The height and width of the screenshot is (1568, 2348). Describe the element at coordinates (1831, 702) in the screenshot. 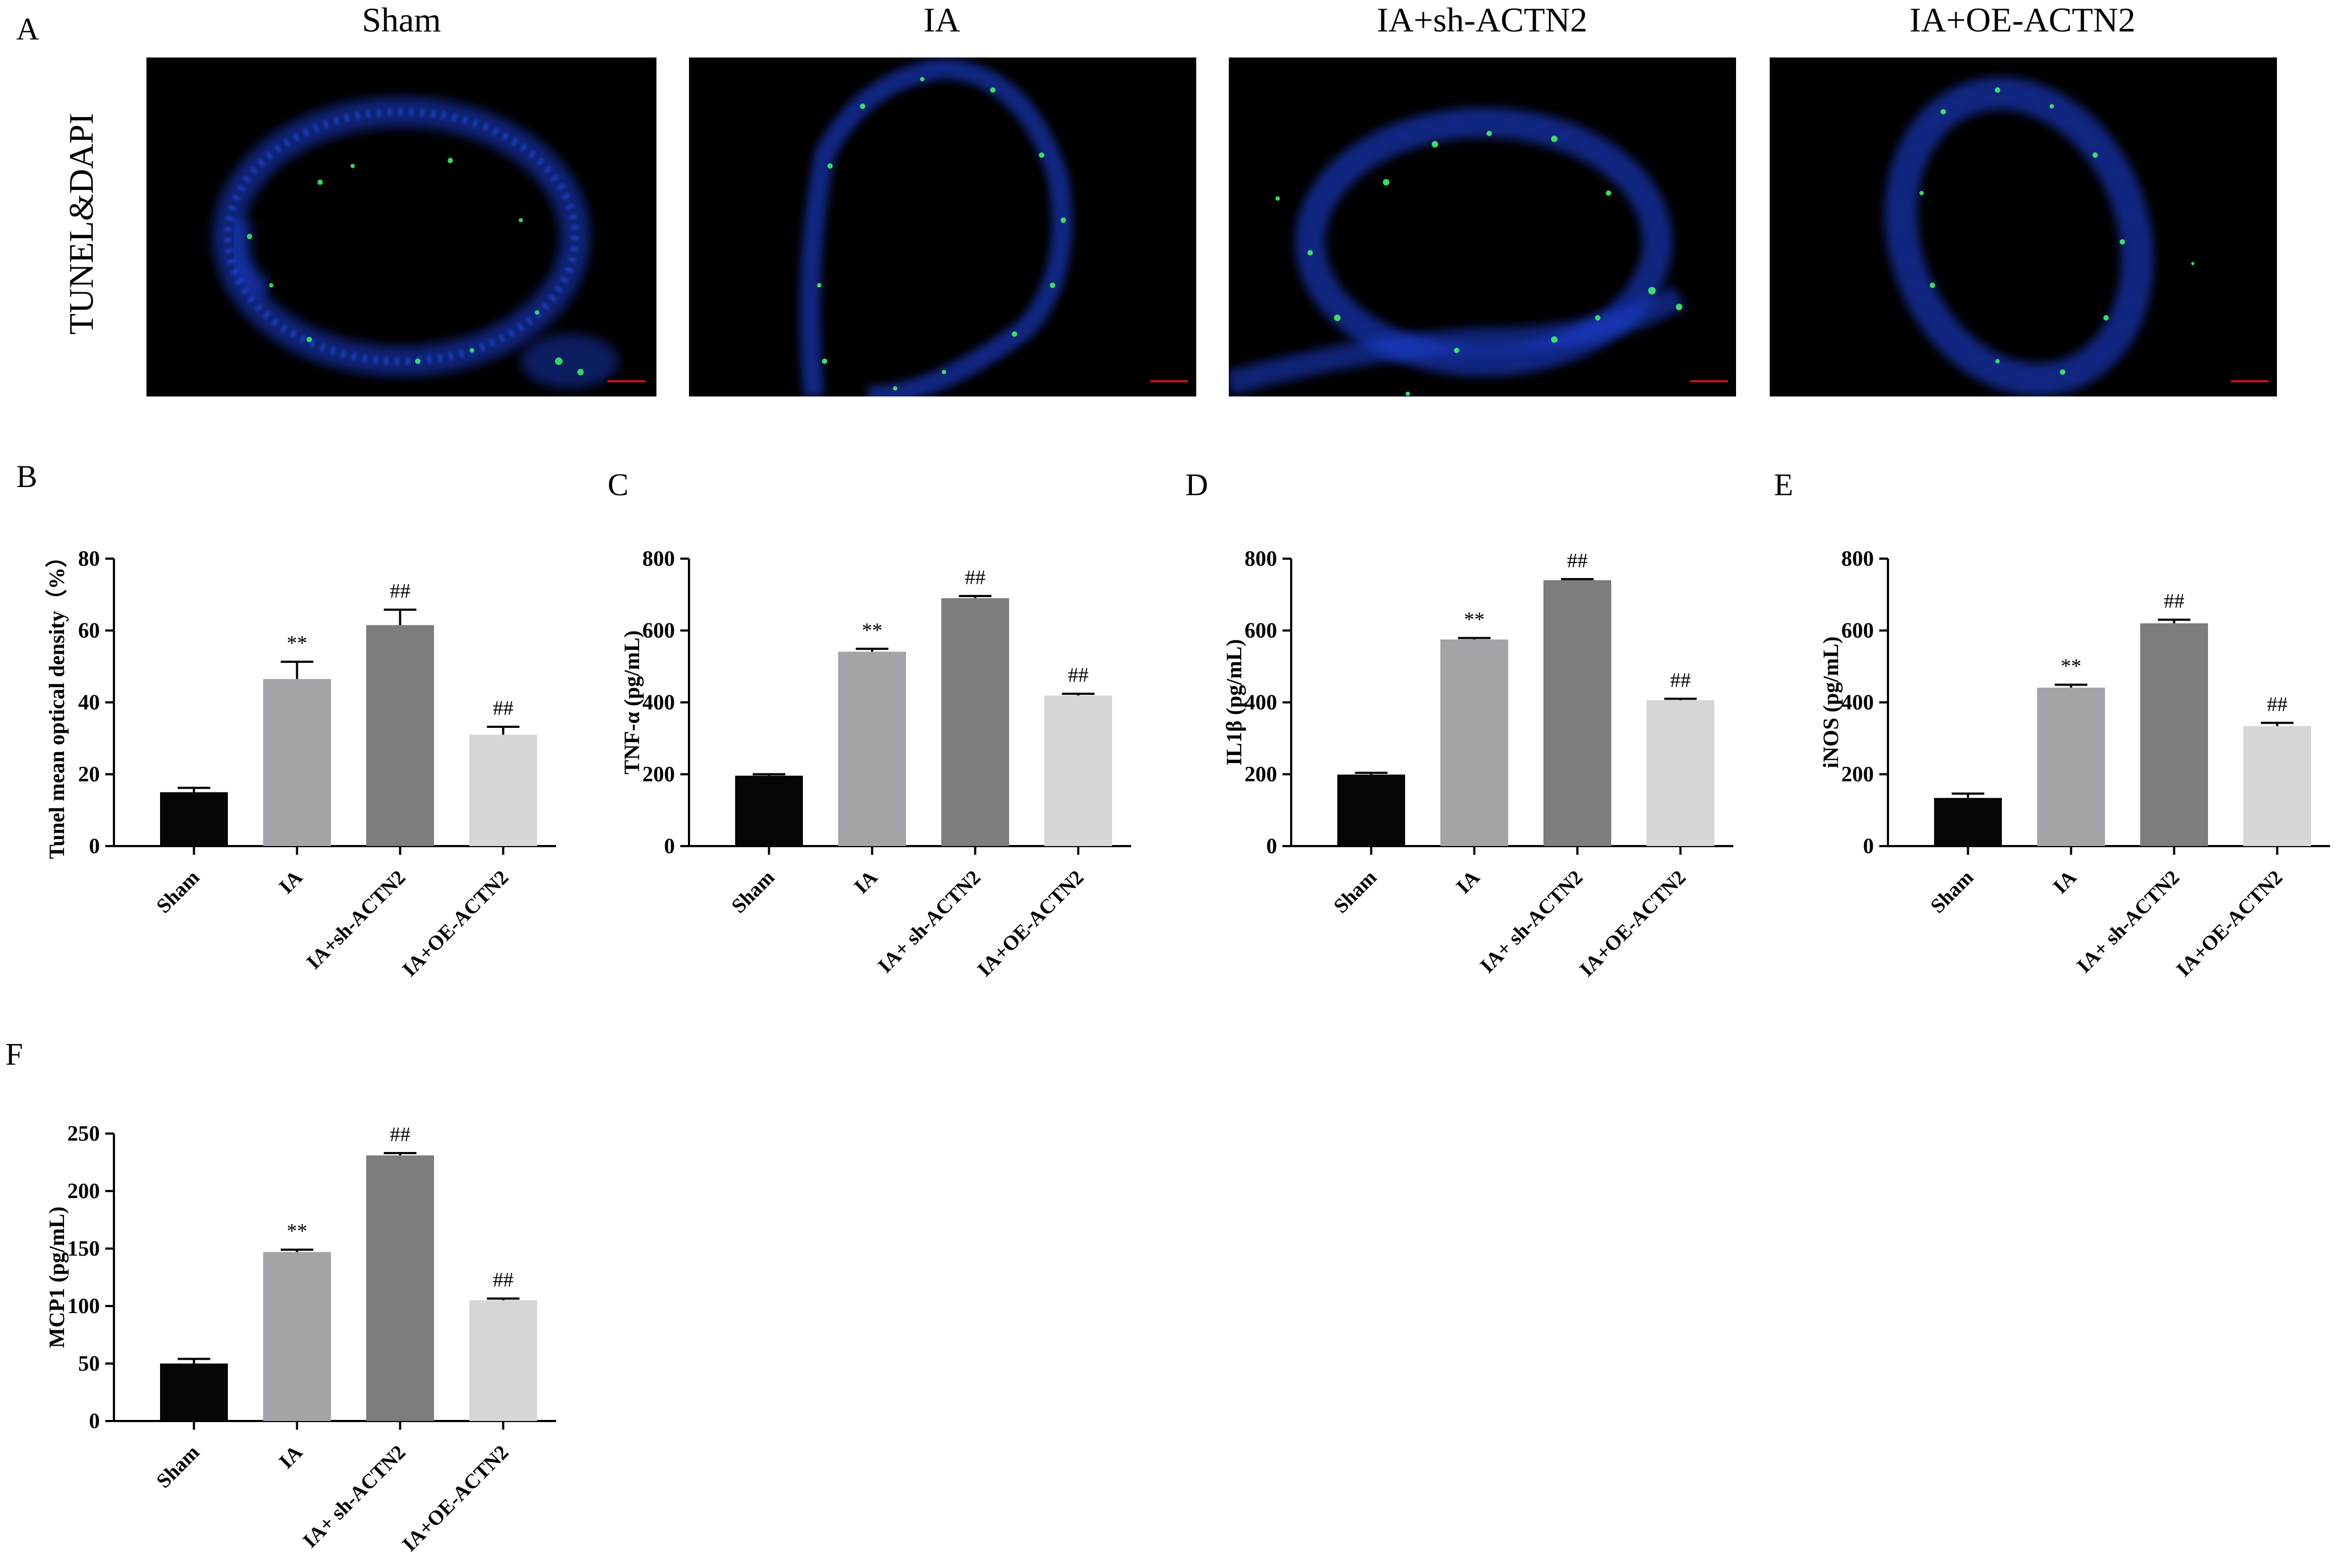

I see `y-axis-label: iNOS (pg/mL)` at that location.